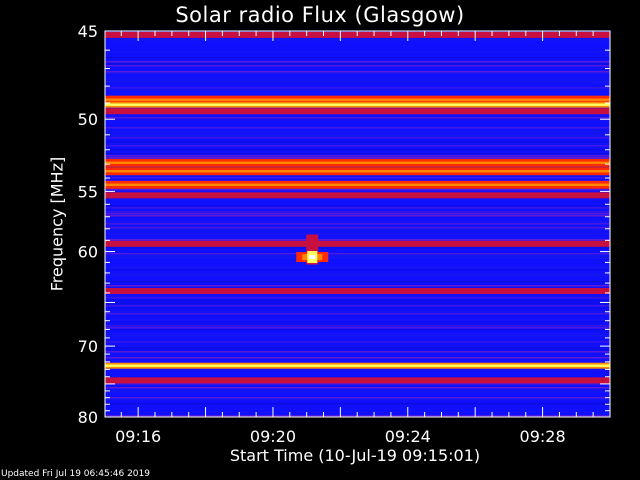 This screenshot has width=640, height=480. What do you see at coordinates (88, 191) in the screenshot?
I see `y-tick-label: 55` at bounding box center [88, 191].